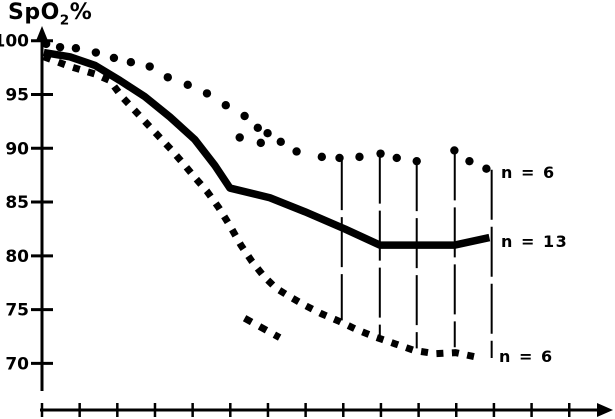 The height and width of the screenshot is (419, 615). Describe the element at coordinates (17, 95) in the screenshot. I see `y-tick-label: 95` at that location.